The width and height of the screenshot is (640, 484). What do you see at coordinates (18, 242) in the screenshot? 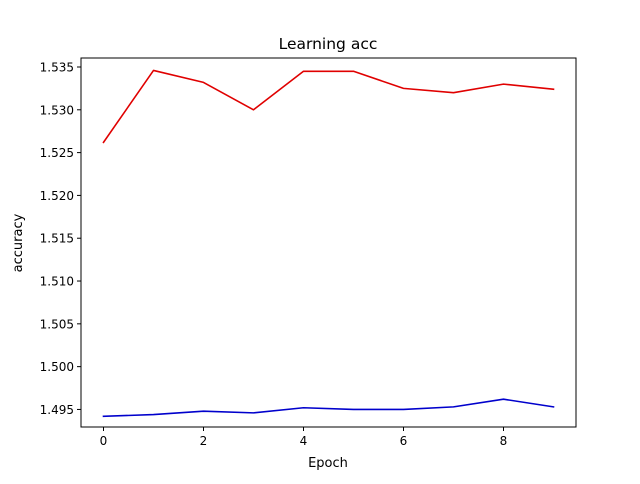
I see `y-axis-label: accuracy` at bounding box center [18, 242].